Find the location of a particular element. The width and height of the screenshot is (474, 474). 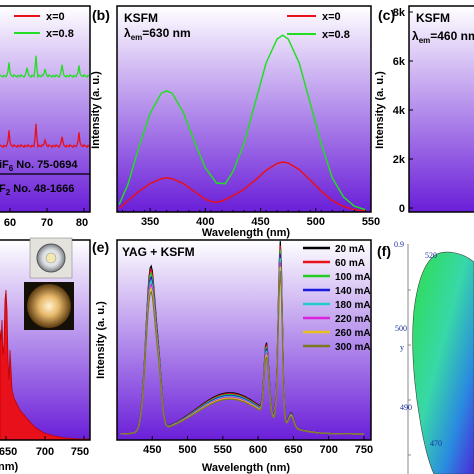

panel-b-label: (b) is located at coordinates (101, 15).